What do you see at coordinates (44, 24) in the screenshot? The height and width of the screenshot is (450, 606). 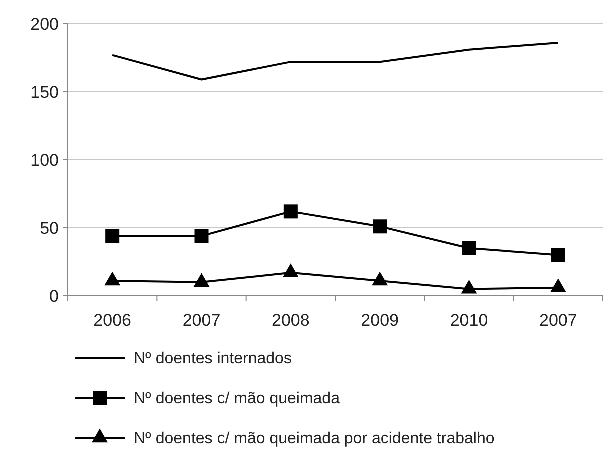 I see `y-tick-label: 200` at bounding box center [44, 24].